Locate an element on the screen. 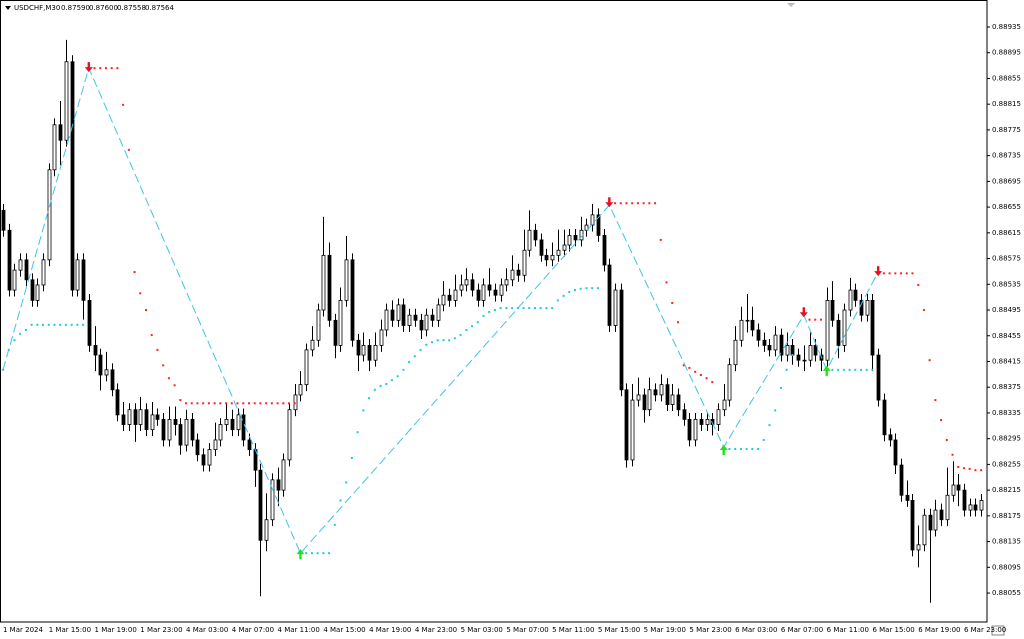 The height and width of the screenshot is (639, 1024). y-tick-label: 0.88095 is located at coordinates (1006, 567).